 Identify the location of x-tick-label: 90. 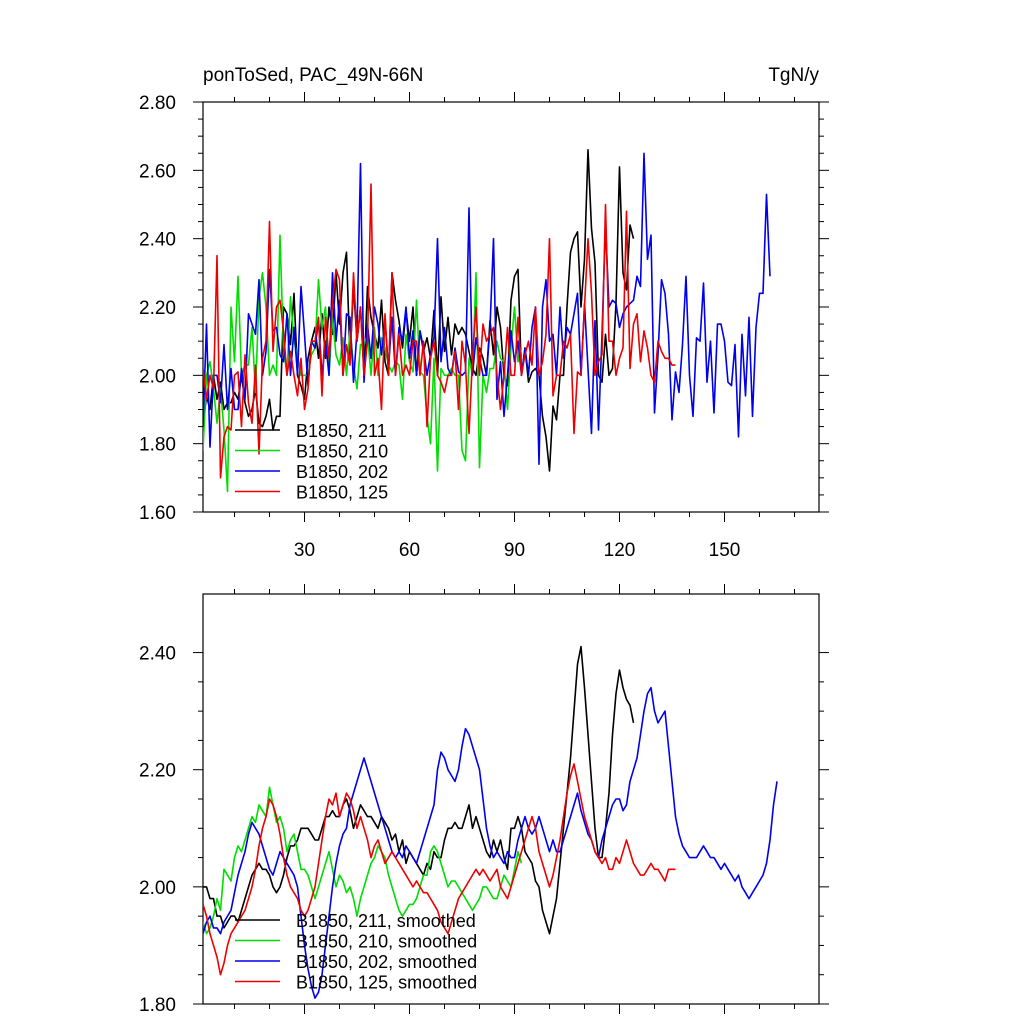
(514, 550).